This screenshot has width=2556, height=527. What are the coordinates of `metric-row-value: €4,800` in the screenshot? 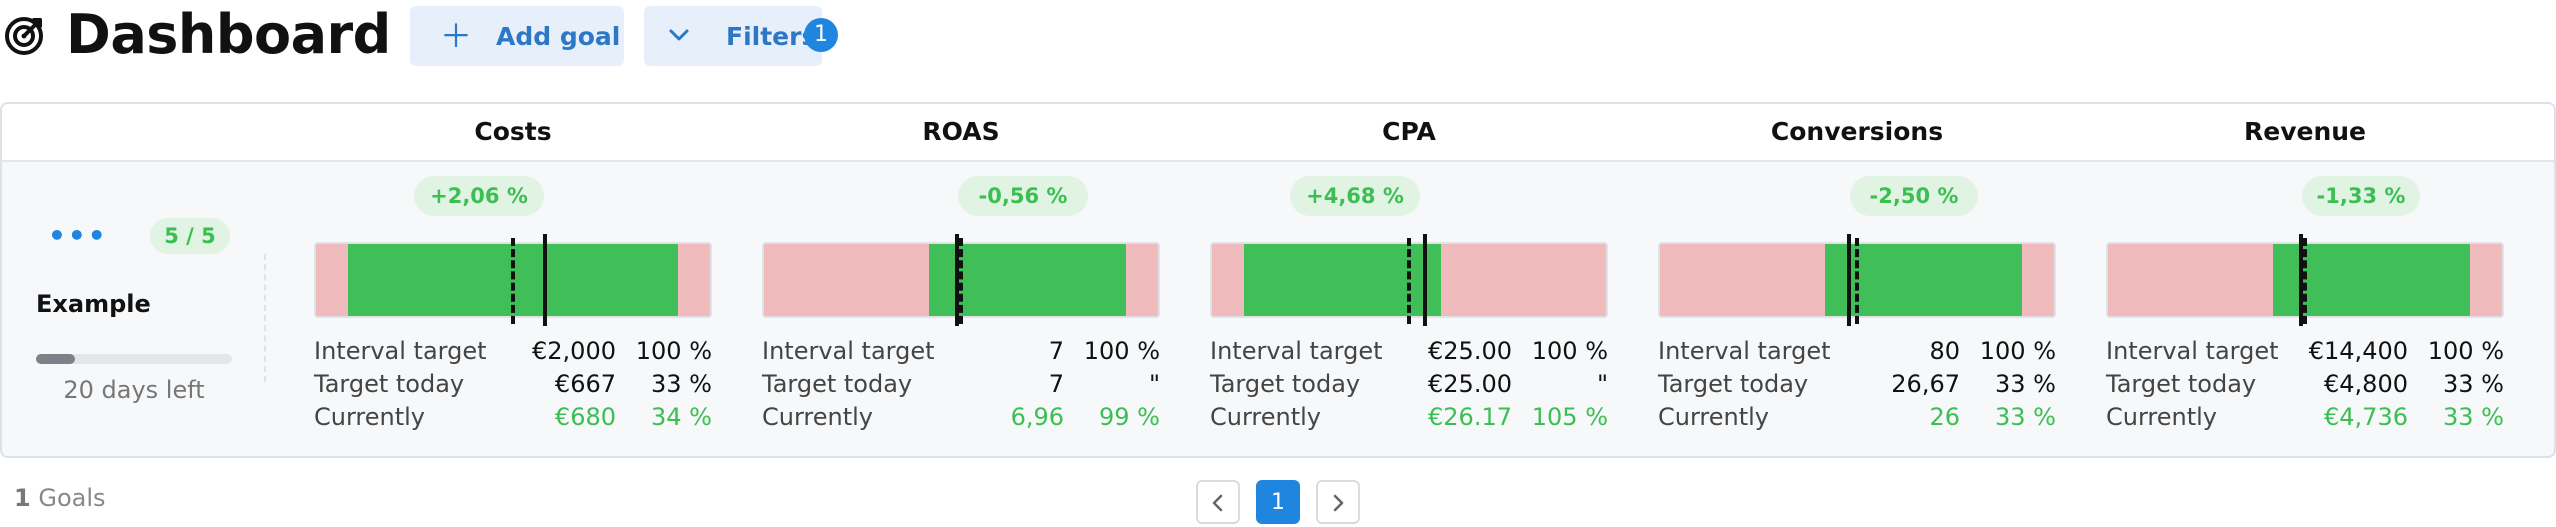 It's located at (2366, 384).